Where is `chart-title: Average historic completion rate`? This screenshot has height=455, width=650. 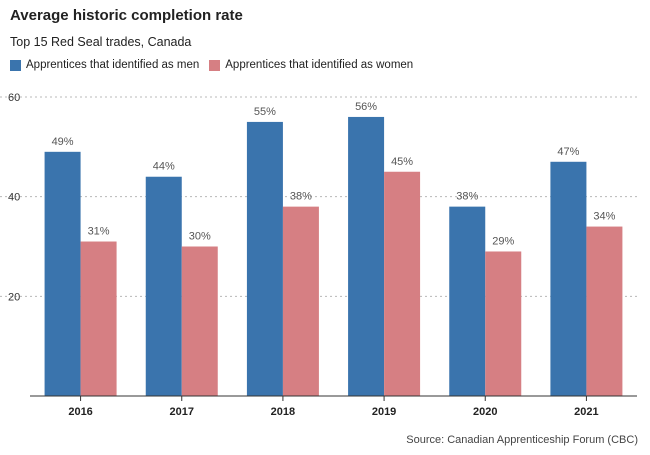 chart-title: Average historic completion rate is located at coordinates (126, 15).